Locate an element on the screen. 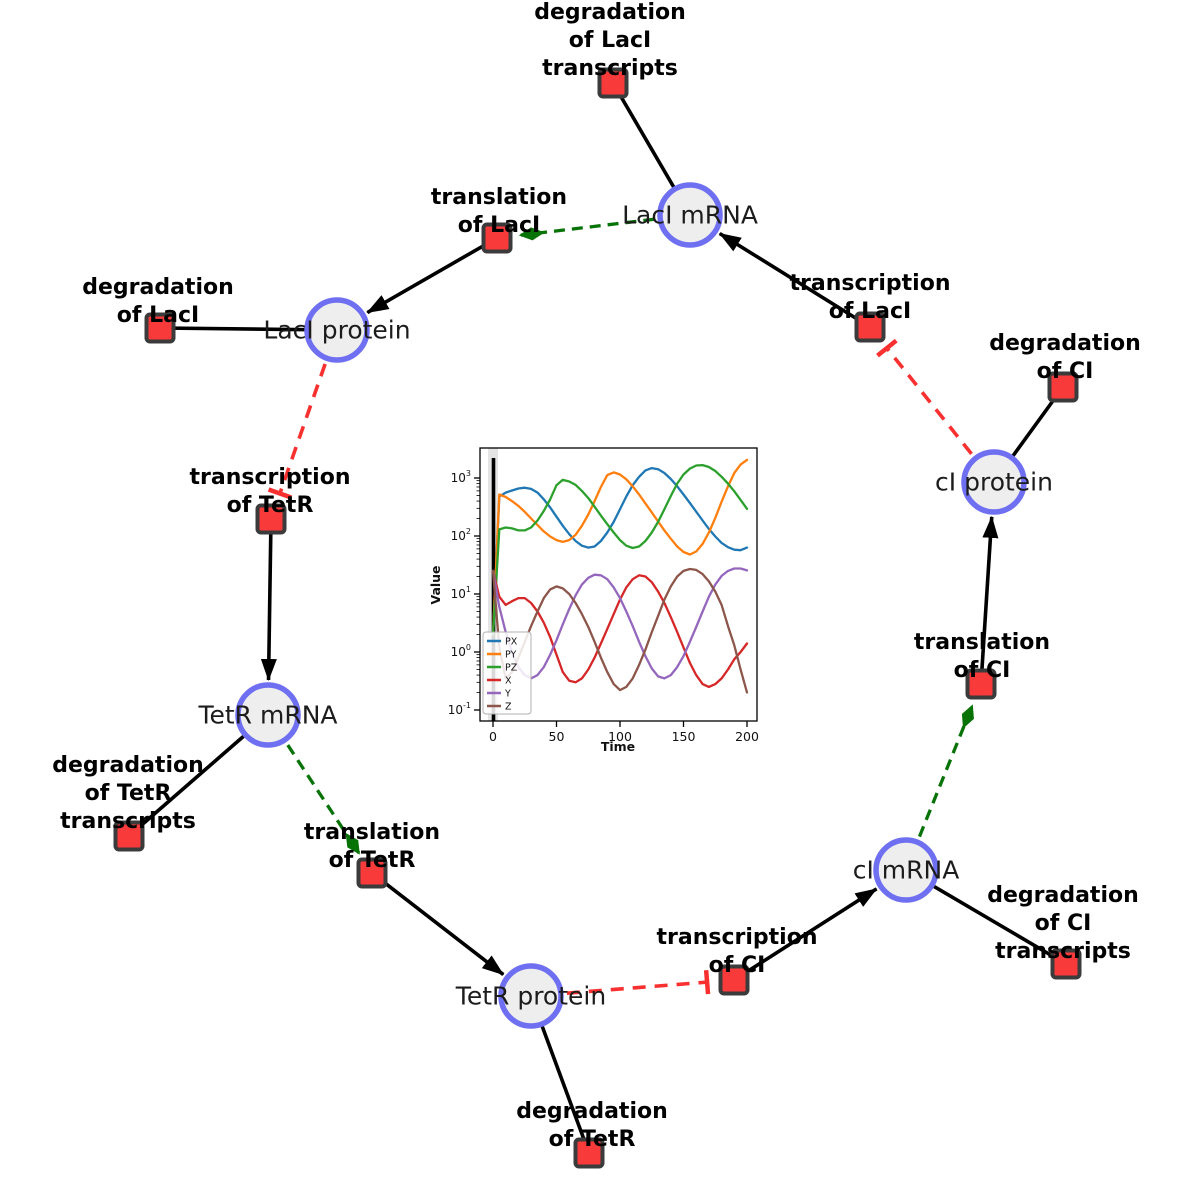 The width and height of the screenshot is (1189, 1200). species-label-tetr_mrna: TetR mRNA is located at coordinates (268, 715).